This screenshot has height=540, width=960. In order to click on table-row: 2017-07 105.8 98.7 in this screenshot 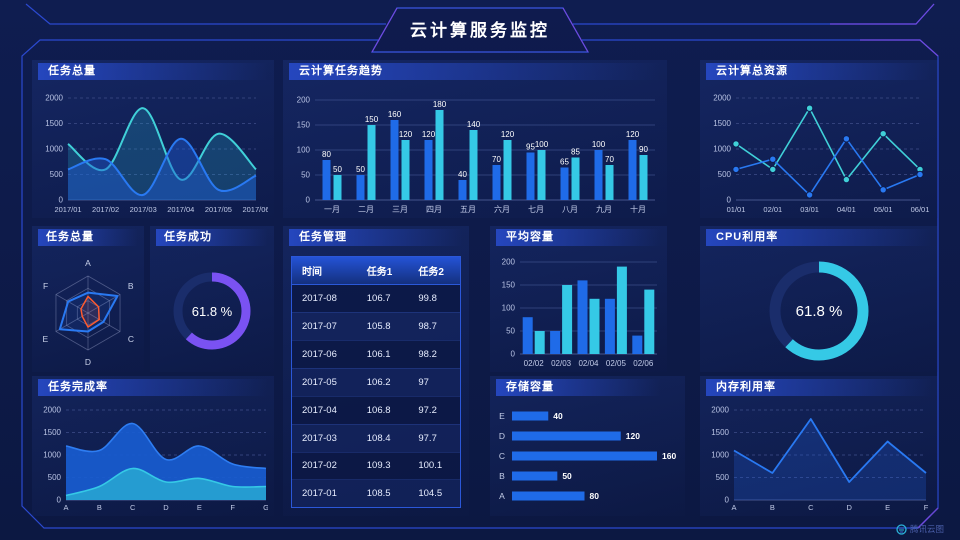, I will do `click(376, 326)`.